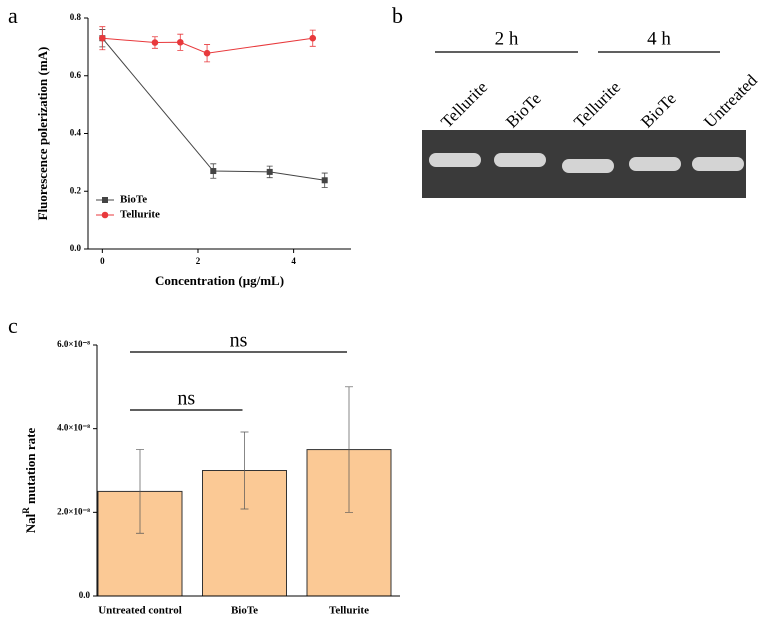 The image size is (773, 623). Describe the element at coordinates (140, 215) in the screenshot. I see `legend-label: Tellurite` at that location.